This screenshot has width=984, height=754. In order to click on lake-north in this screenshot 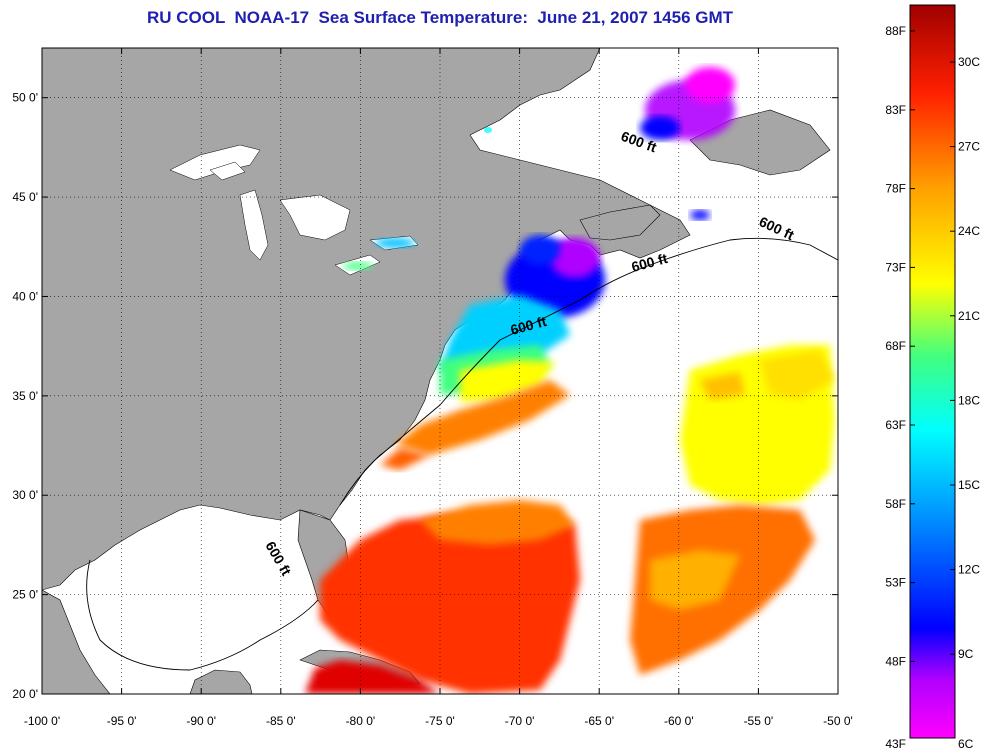, I will do `click(227, 171)`.